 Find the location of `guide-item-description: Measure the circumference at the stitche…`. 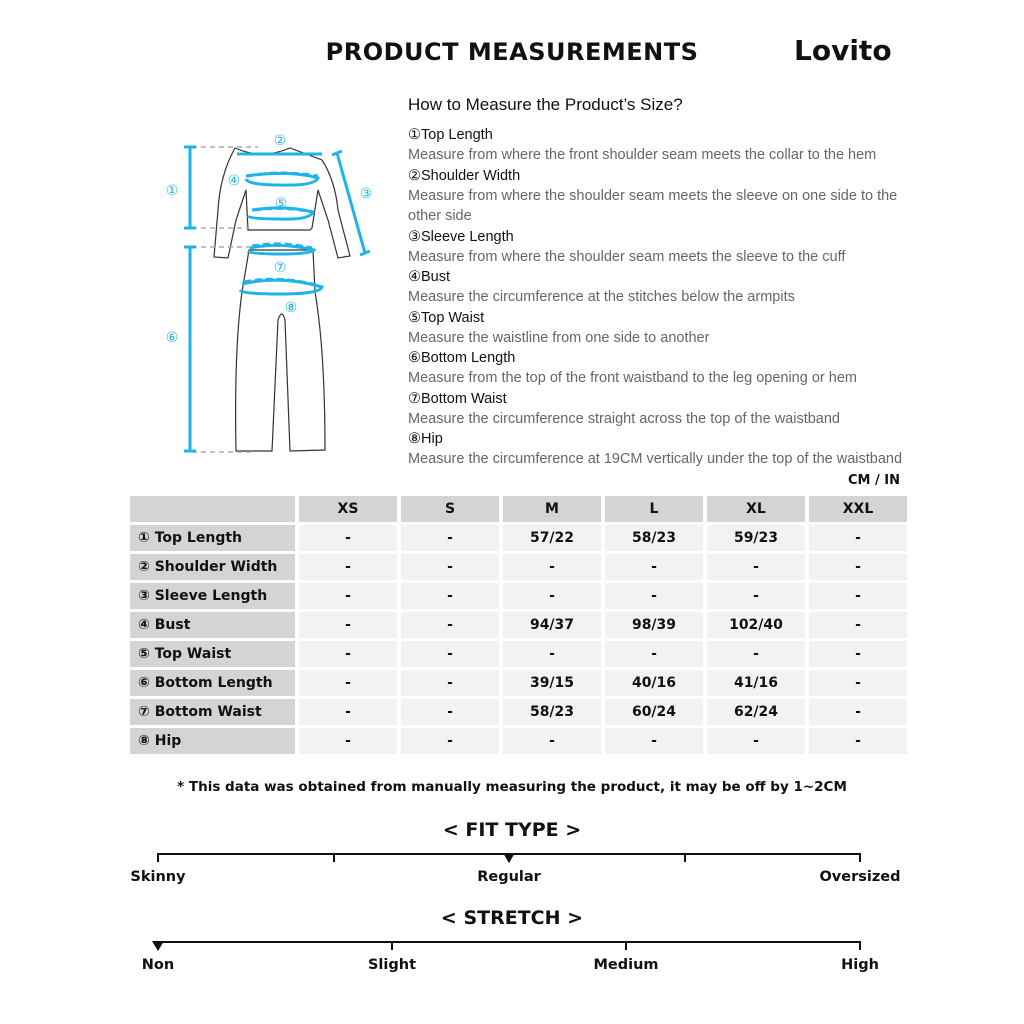

guide-item-description: Measure the circumference at the stitche… is located at coordinates (601, 297).